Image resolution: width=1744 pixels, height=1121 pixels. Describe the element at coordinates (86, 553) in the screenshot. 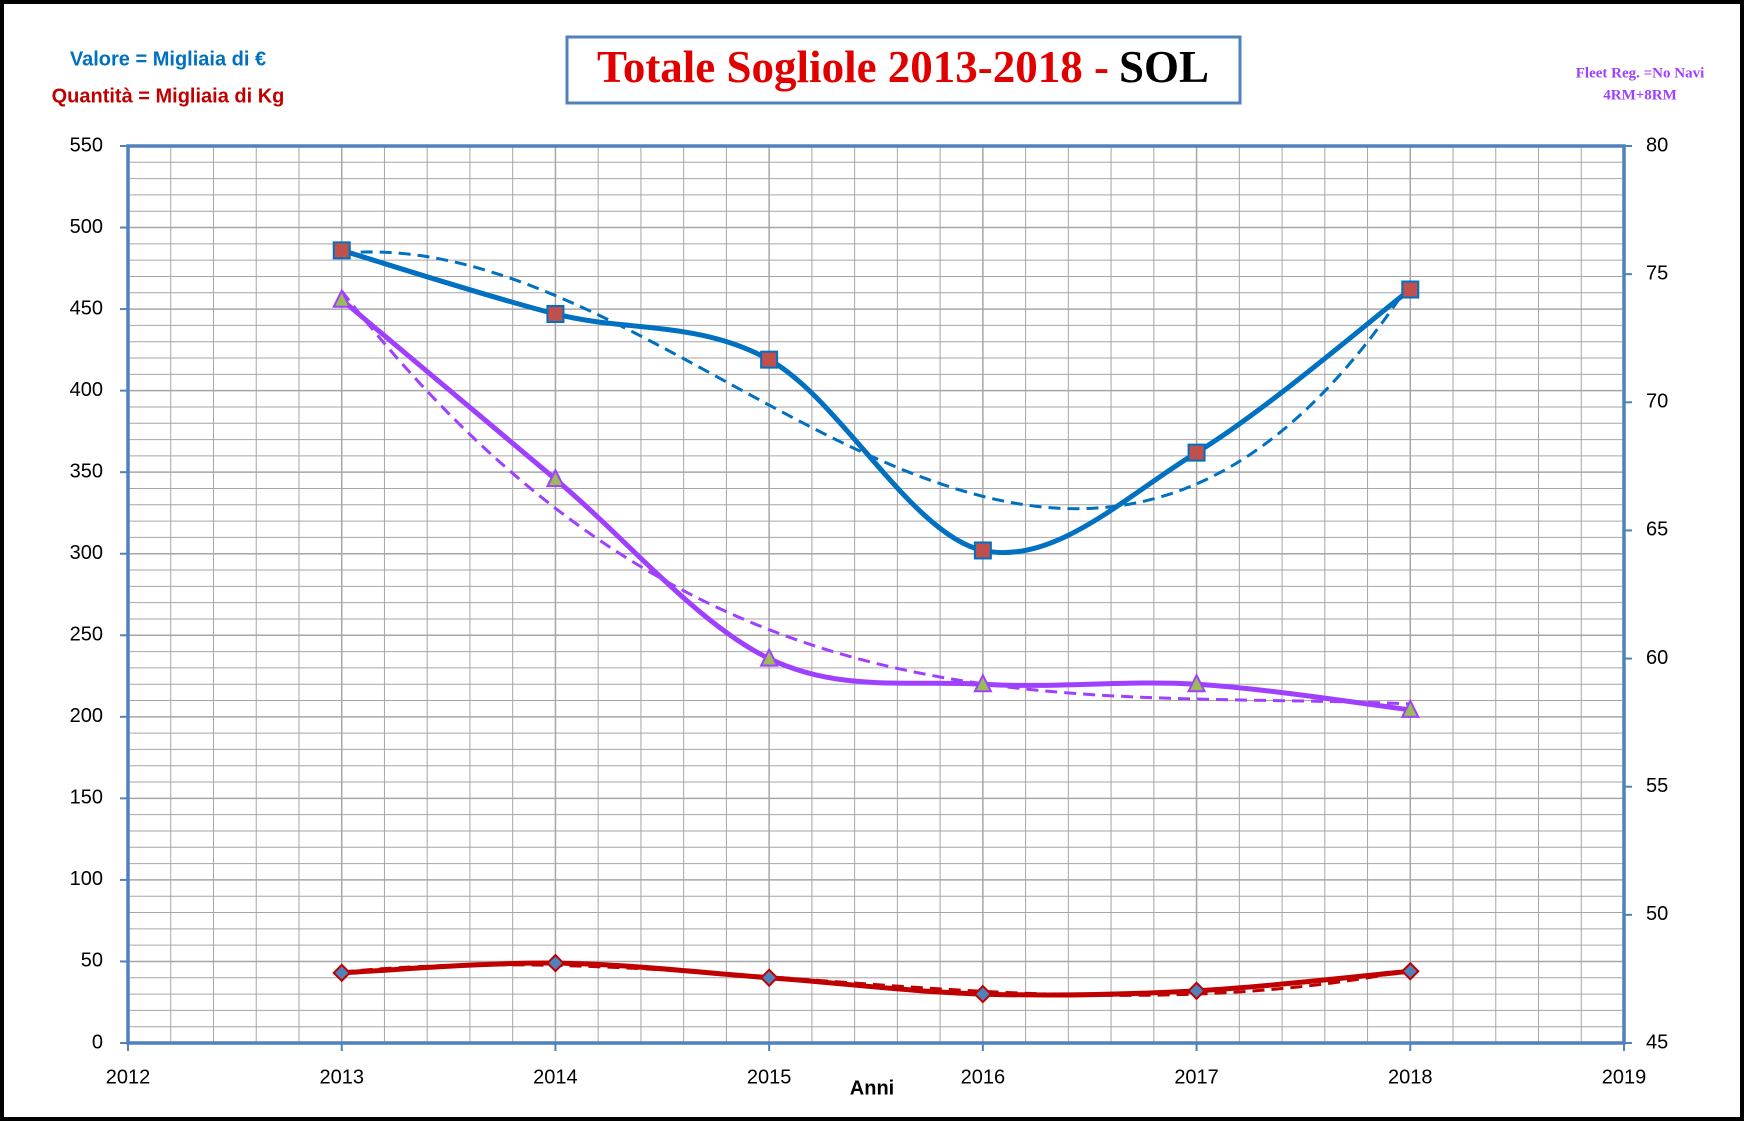

I see `y-tick-label: 300` at that location.